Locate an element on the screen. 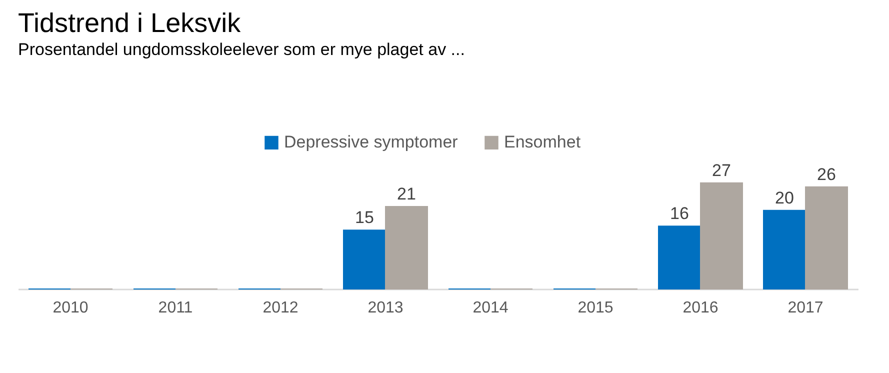 This screenshot has width=889, height=373. legend-label: Ensomhet is located at coordinates (542, 142).